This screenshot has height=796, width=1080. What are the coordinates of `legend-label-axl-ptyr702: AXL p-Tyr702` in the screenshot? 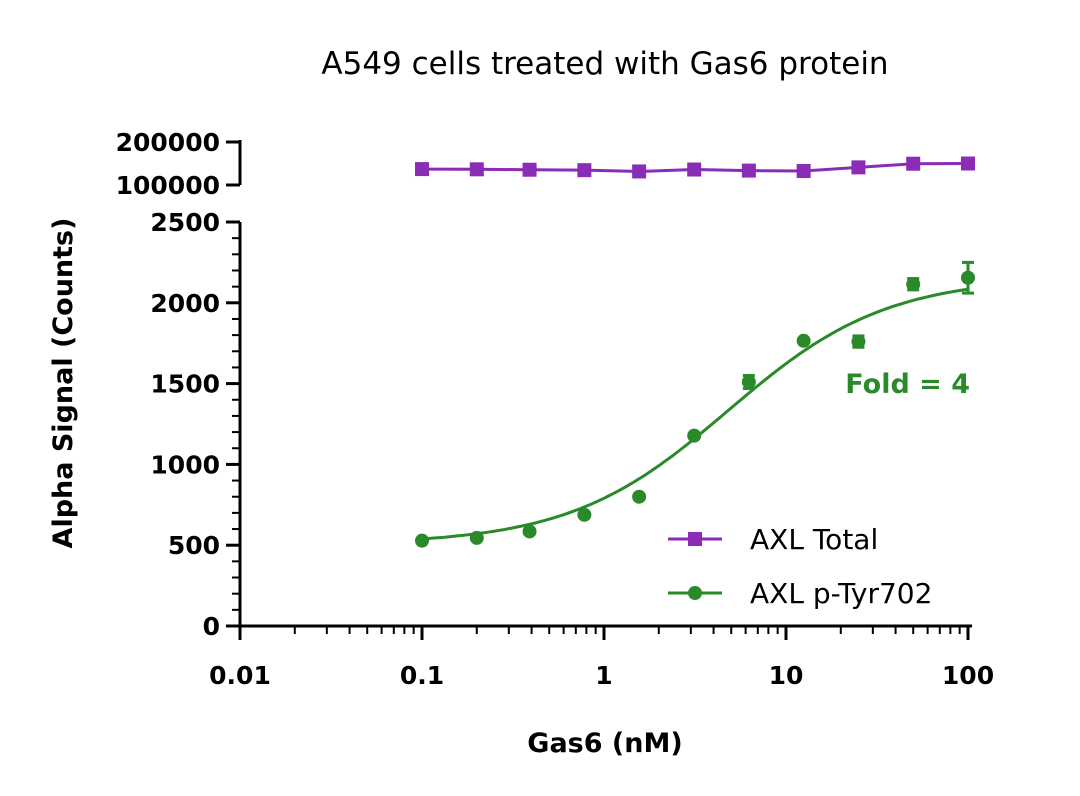 It's located at (841, 593).